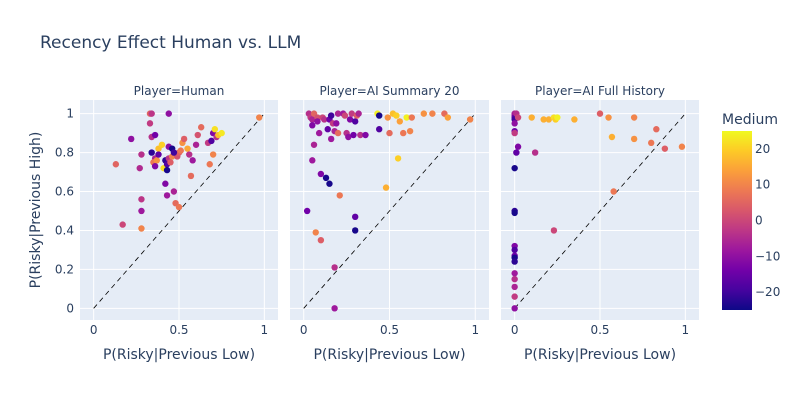  What do you see at coordinates (171, 43) in the screenshot?
I see `chart-title: Recency Effect Human vs. LLM` at bounding box center [171, 43].